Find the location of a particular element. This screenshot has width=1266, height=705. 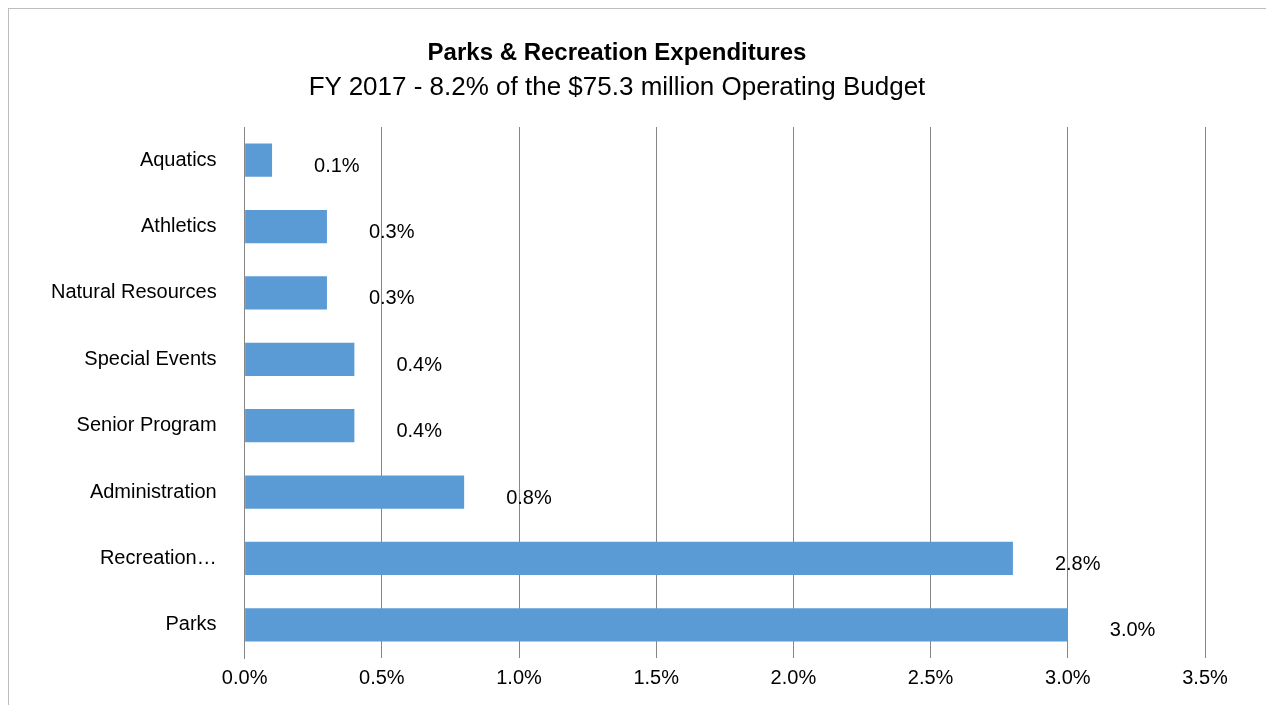

data-label: 0.1% is located at coordinates (337, 164).